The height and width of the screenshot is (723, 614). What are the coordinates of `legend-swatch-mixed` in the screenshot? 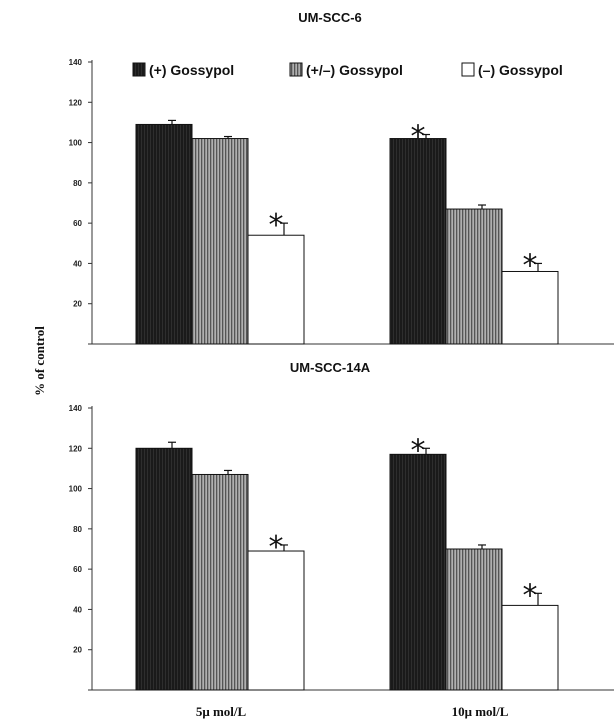 It's located at (296, 69).